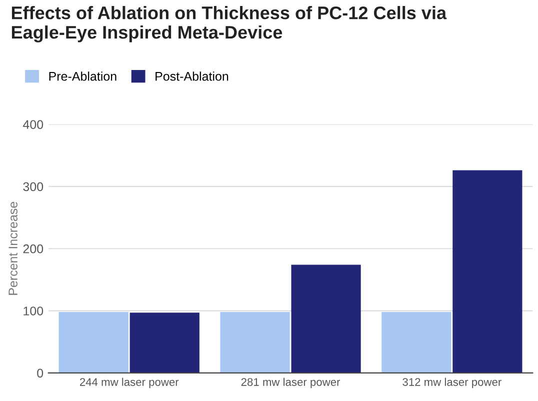  Describe the element at coordinates (290, 383) in the screenshot. I see `x-tick-label: 281 mw laser power` at that location.